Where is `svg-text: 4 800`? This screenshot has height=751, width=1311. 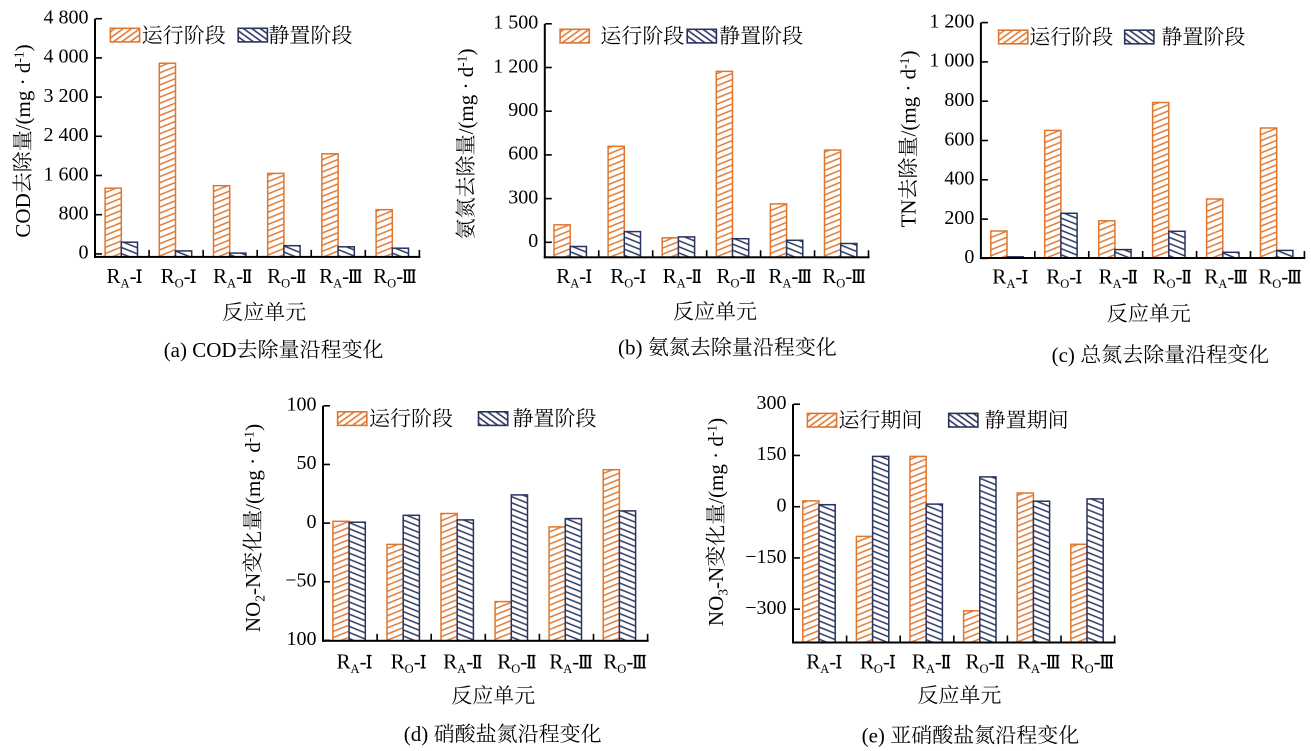
svg-text: 4 800 is located at coordinates (66, 18).